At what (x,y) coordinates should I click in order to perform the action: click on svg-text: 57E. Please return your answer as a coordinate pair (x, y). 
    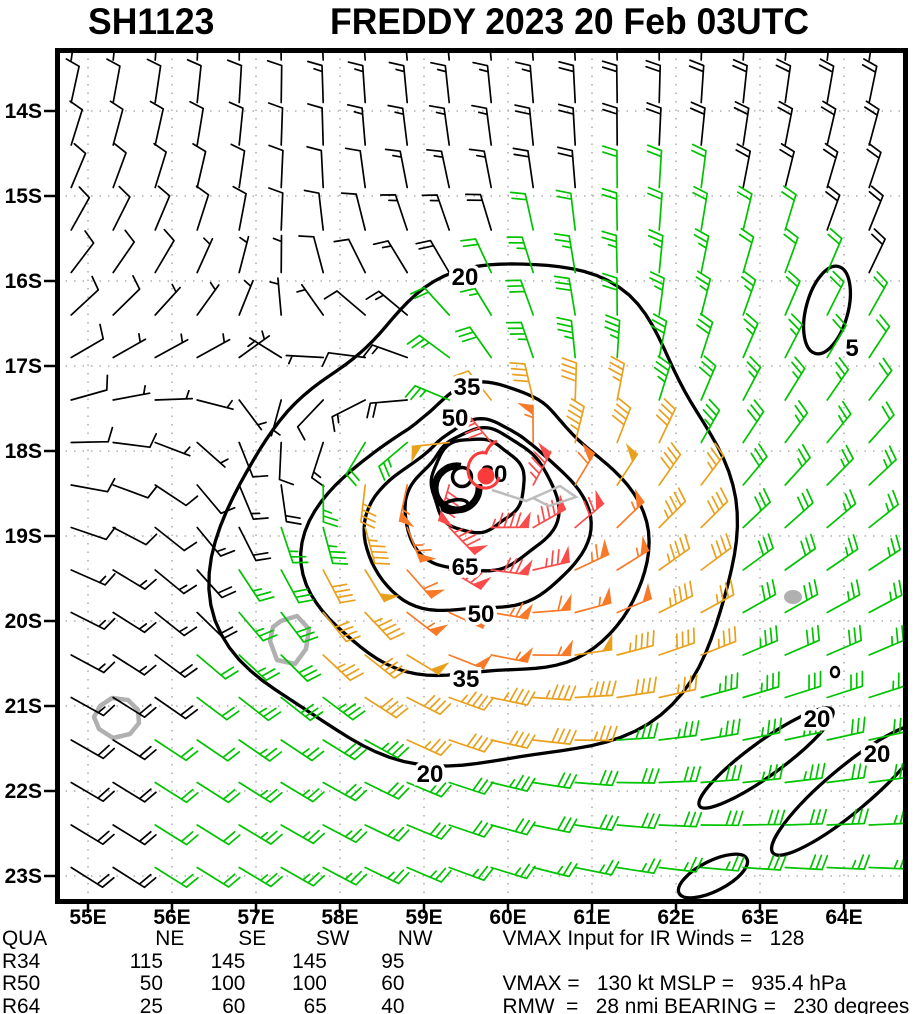
    Looking at the image, I should click on (255, 917).